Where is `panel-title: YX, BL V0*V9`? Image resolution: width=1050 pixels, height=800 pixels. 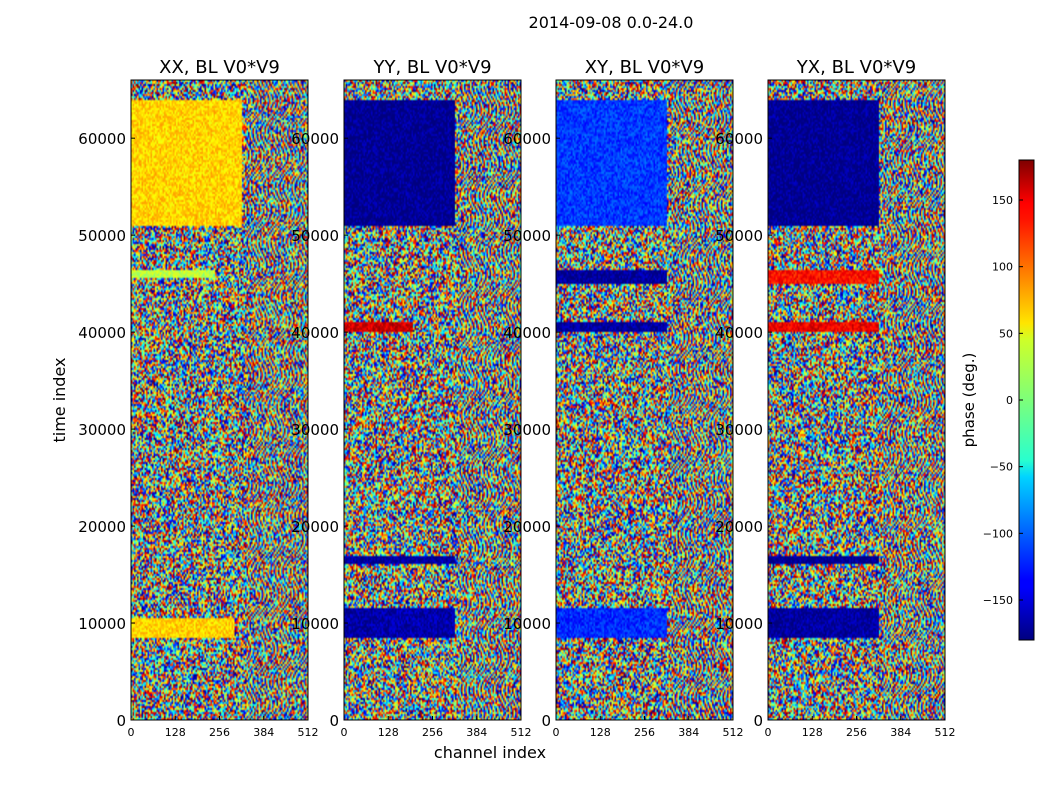
panel-title: YX, BL V0*V9 is located at coordinates (856, 67).